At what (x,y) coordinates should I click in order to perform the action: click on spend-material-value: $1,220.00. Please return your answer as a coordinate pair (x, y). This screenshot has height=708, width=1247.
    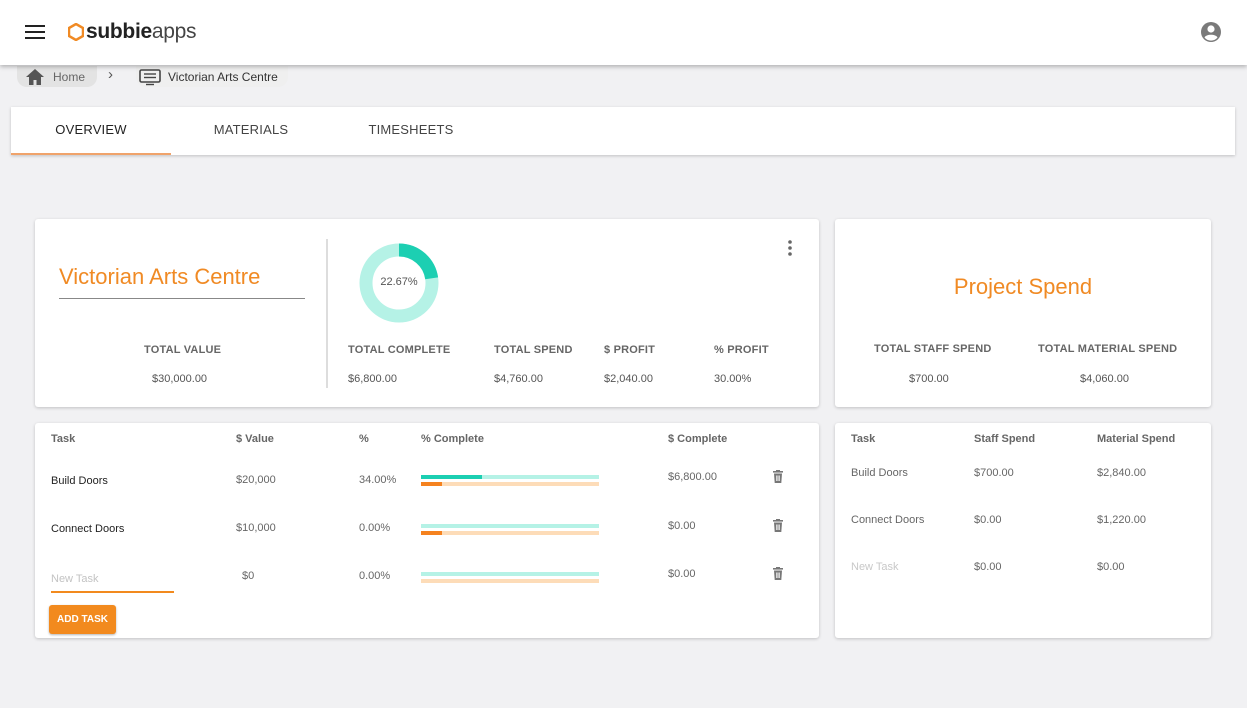
    Looking at the image, I should click on (1121, 520).